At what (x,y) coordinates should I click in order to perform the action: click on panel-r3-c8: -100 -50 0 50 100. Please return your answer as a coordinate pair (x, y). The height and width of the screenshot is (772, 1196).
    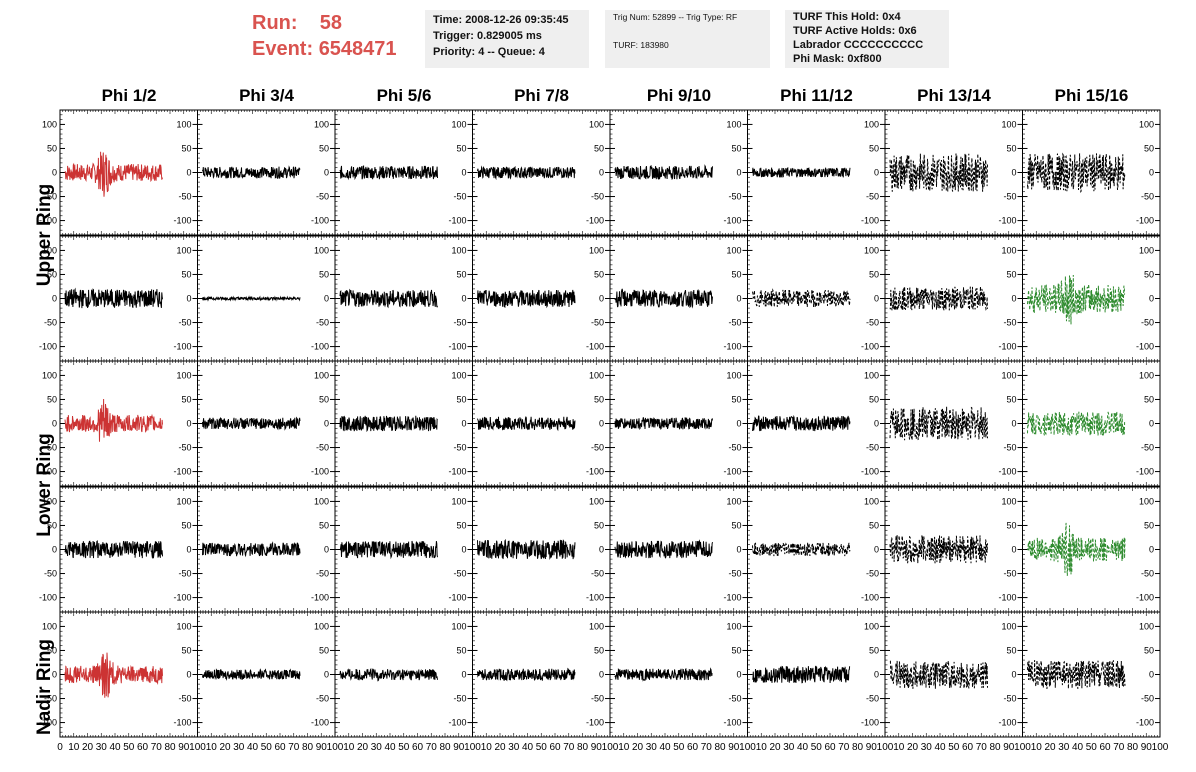
    Looking at the image, I should click on (1091, 423).